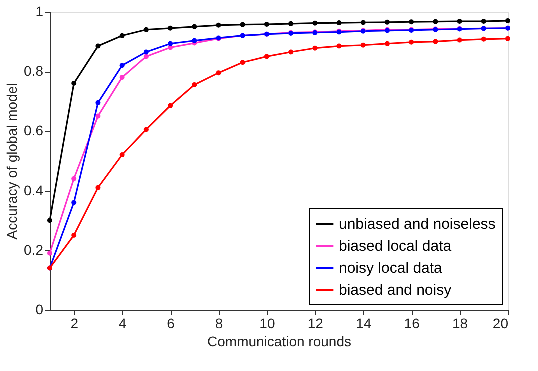  Describe the element at coordinates (34, 250) in the screenshot. I see `y-tick-label: 0.2` at that location.